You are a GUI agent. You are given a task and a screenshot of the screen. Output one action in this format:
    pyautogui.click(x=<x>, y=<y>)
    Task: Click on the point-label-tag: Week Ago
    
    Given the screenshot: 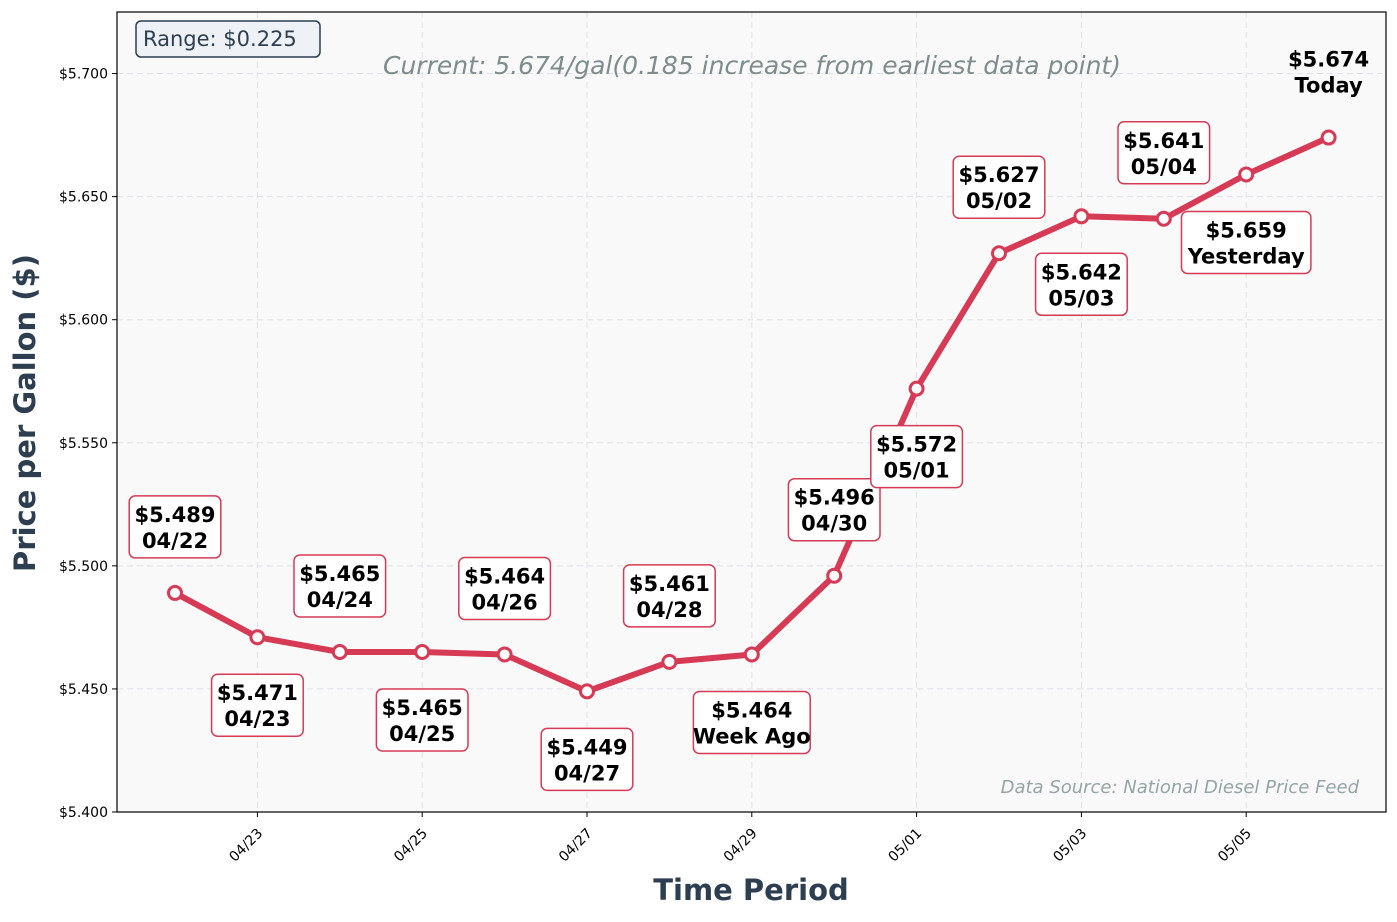 What is the action you would take?
    pyautogui.click(x=752, y=736)
    